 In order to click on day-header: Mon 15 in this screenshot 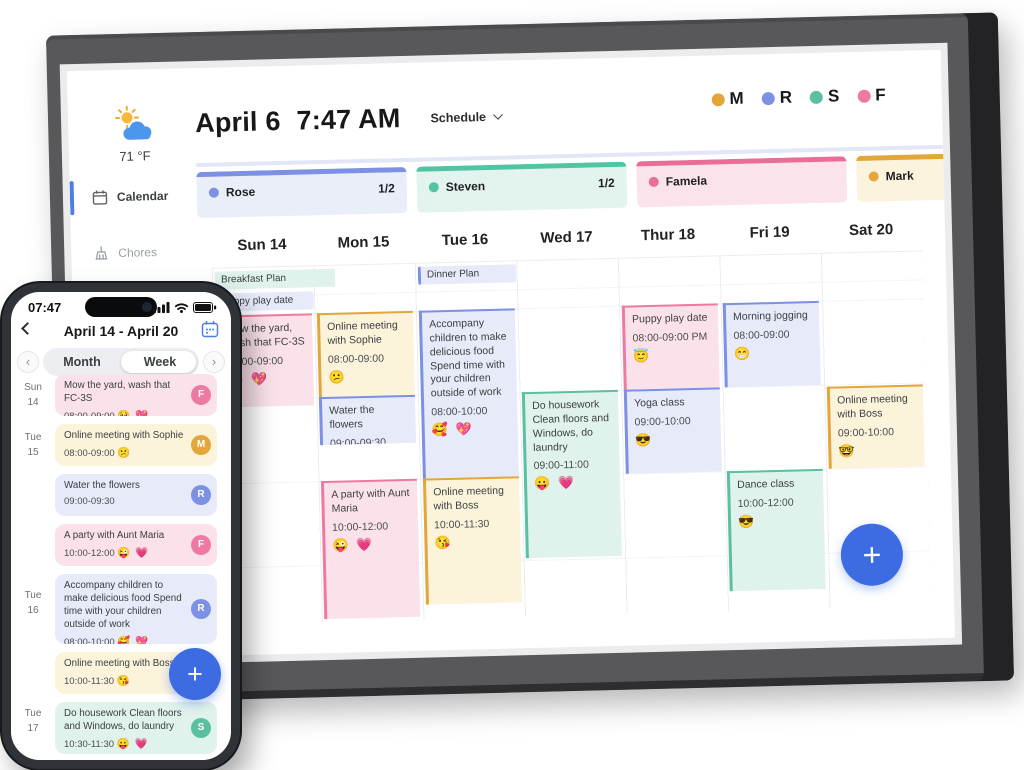, I will do `click(363, 242)`.